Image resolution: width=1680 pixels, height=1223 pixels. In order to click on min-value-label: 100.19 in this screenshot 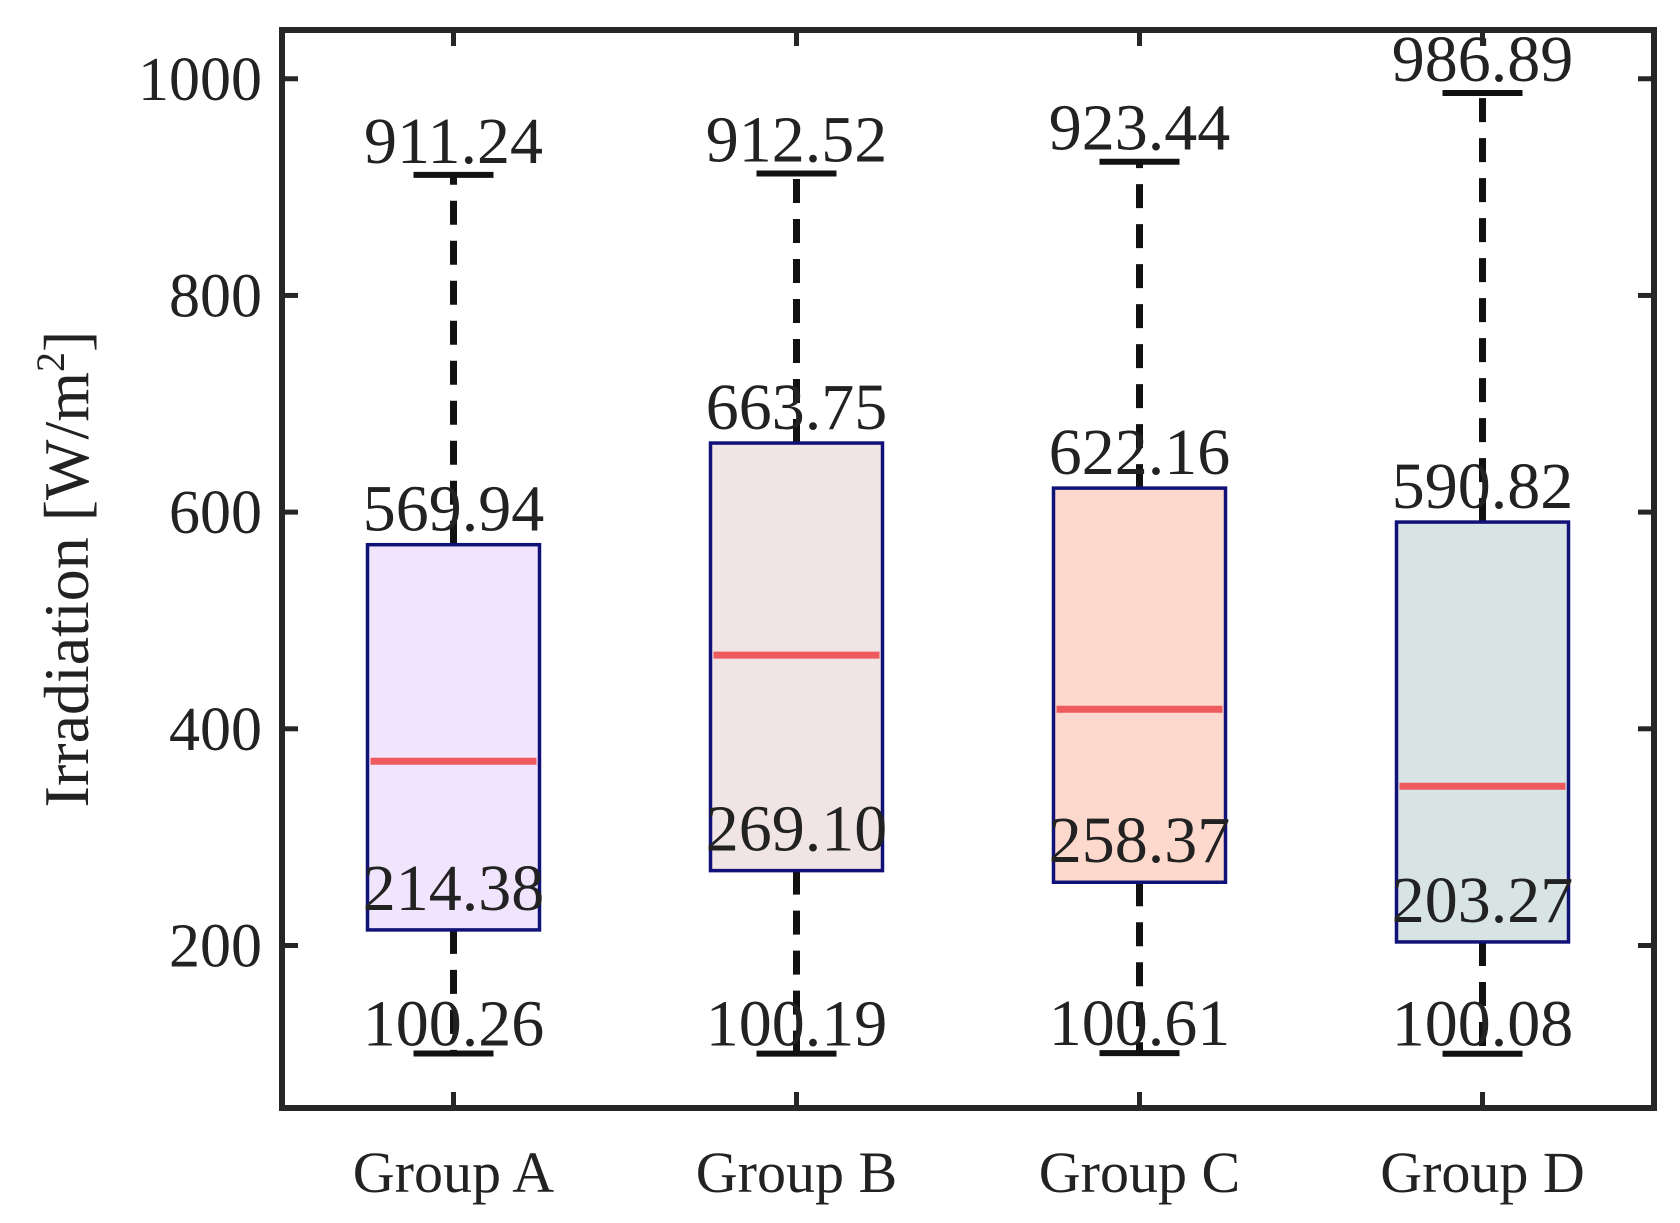, I will do `click(797, 1024)`.